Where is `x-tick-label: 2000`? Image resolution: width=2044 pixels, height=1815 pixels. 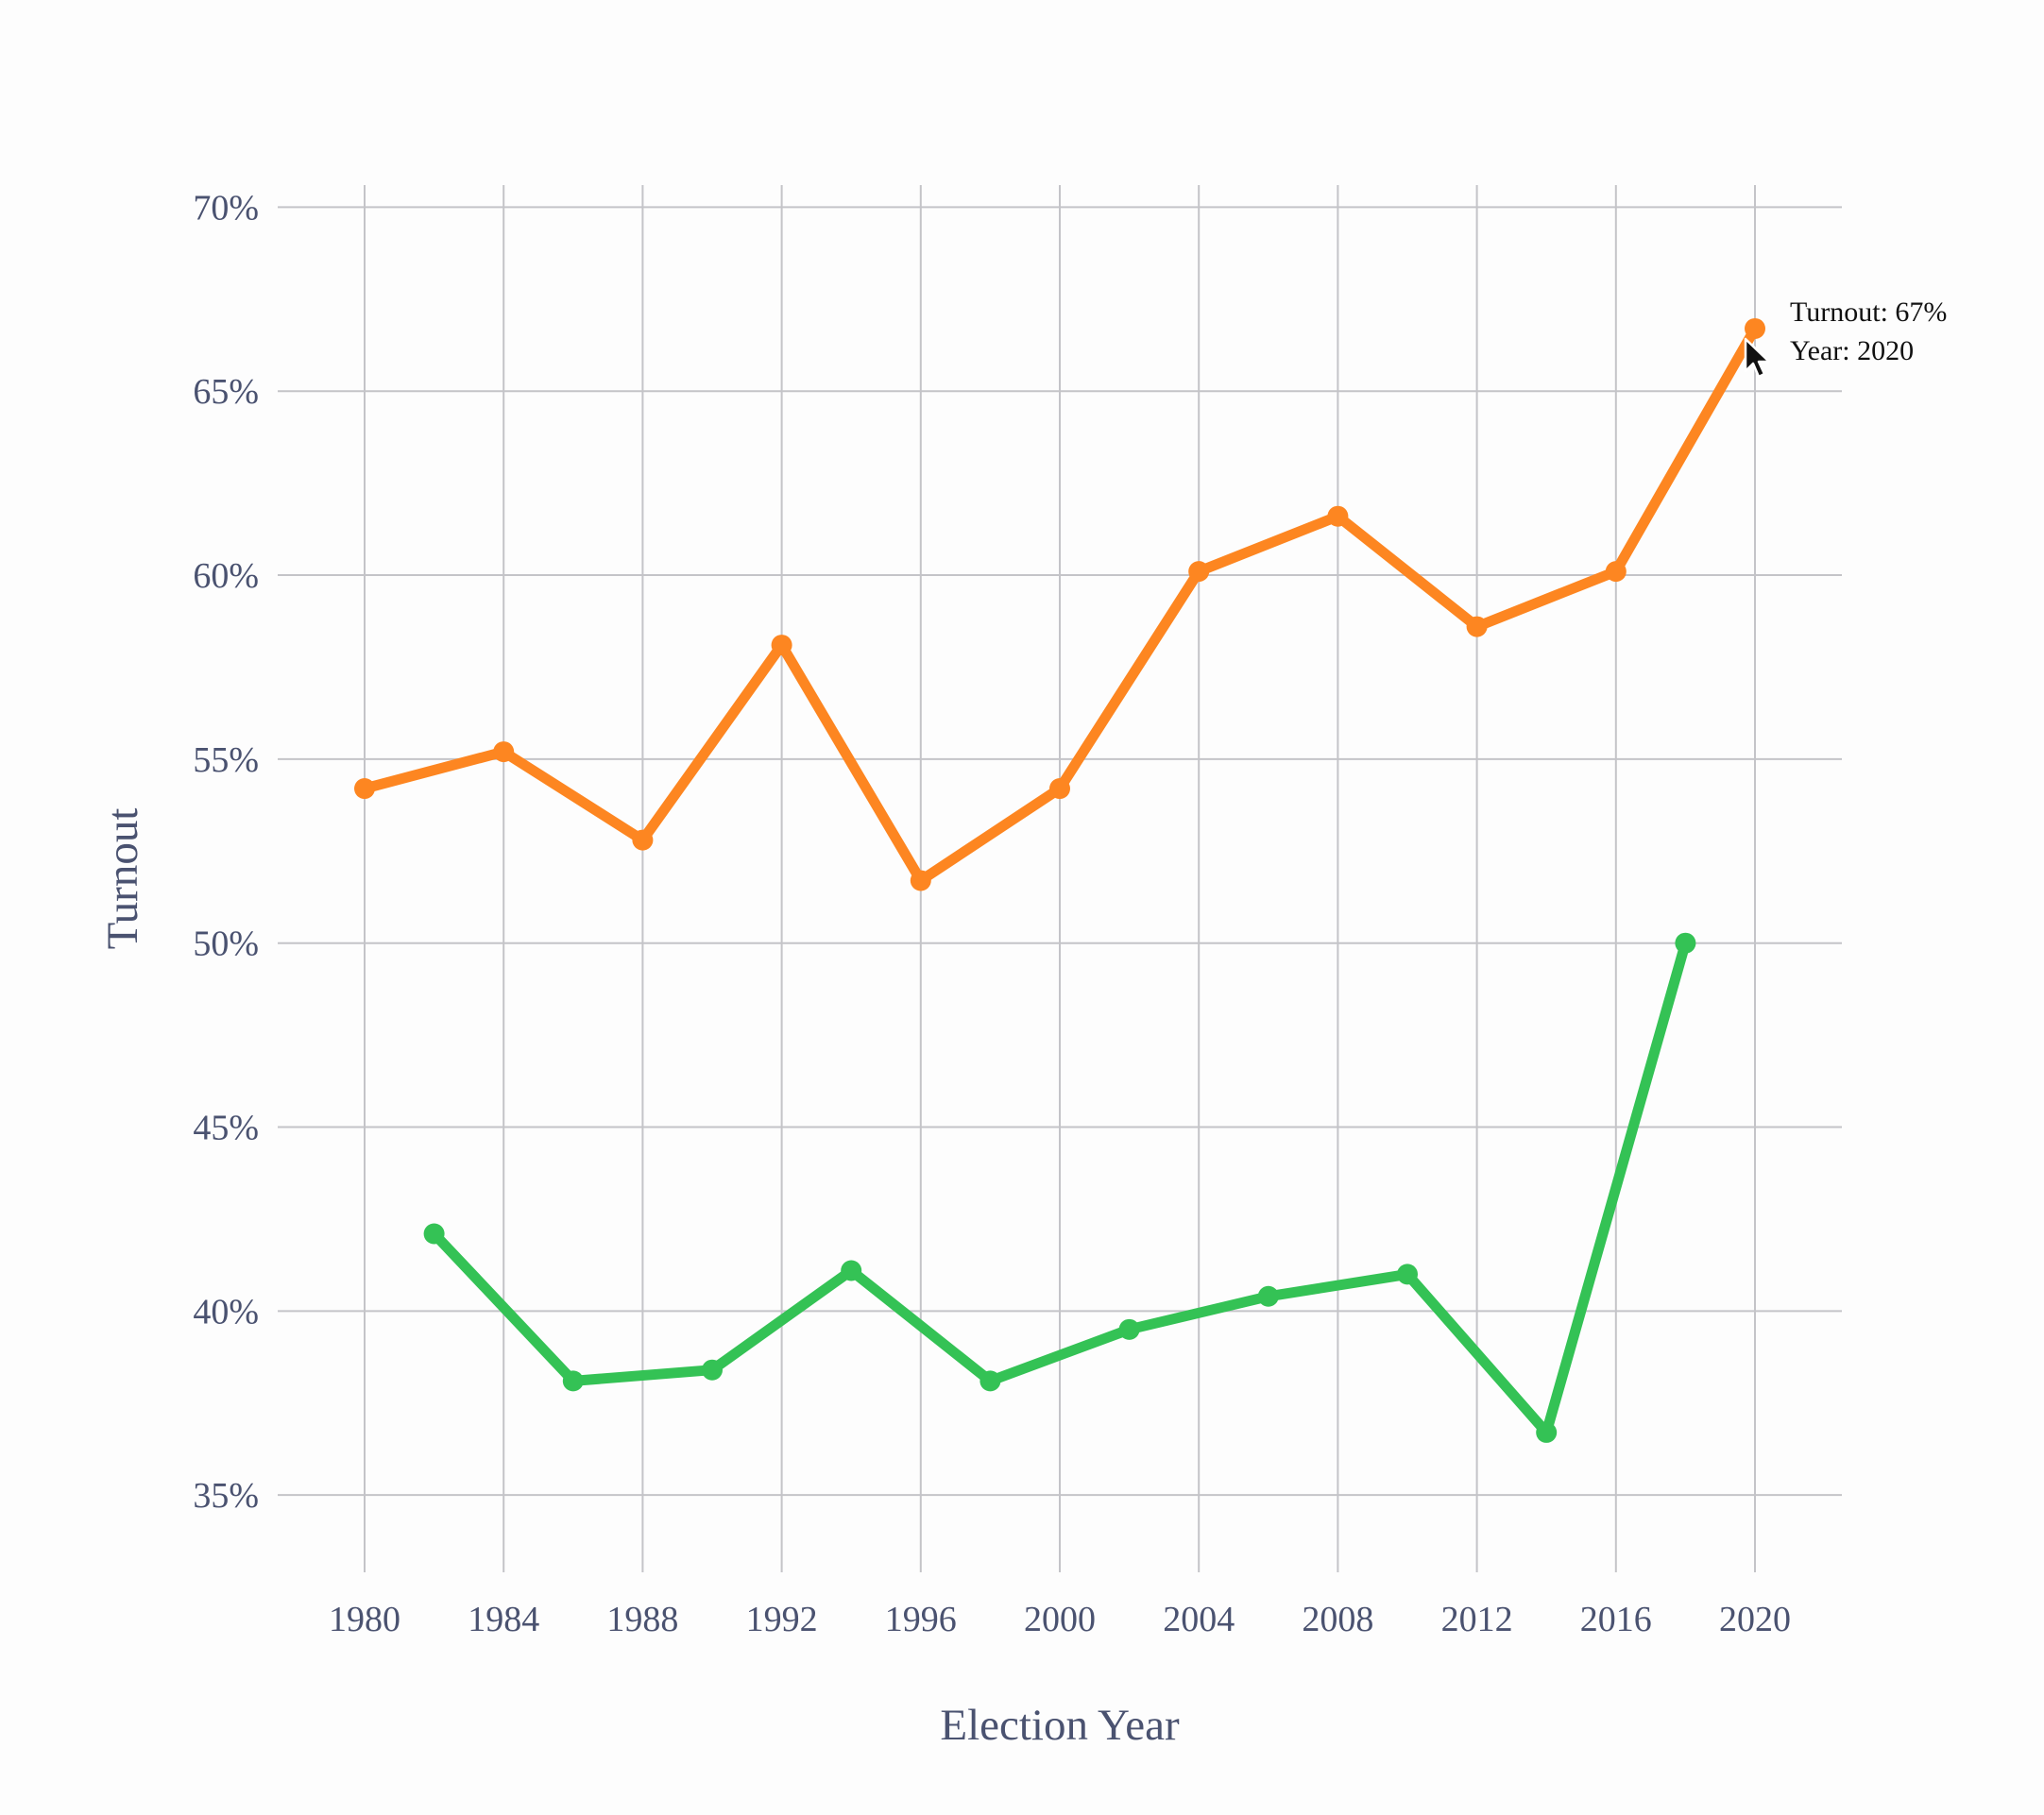
x-tick-label: 2000 is located at coordinates (1060, 1619).